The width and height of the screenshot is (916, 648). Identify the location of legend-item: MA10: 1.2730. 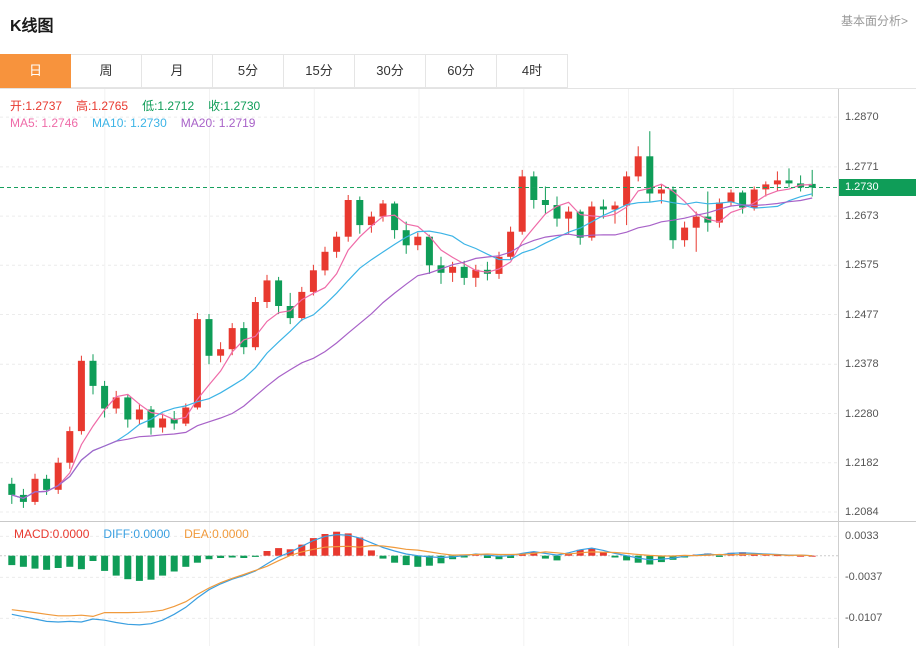
(129, 123).